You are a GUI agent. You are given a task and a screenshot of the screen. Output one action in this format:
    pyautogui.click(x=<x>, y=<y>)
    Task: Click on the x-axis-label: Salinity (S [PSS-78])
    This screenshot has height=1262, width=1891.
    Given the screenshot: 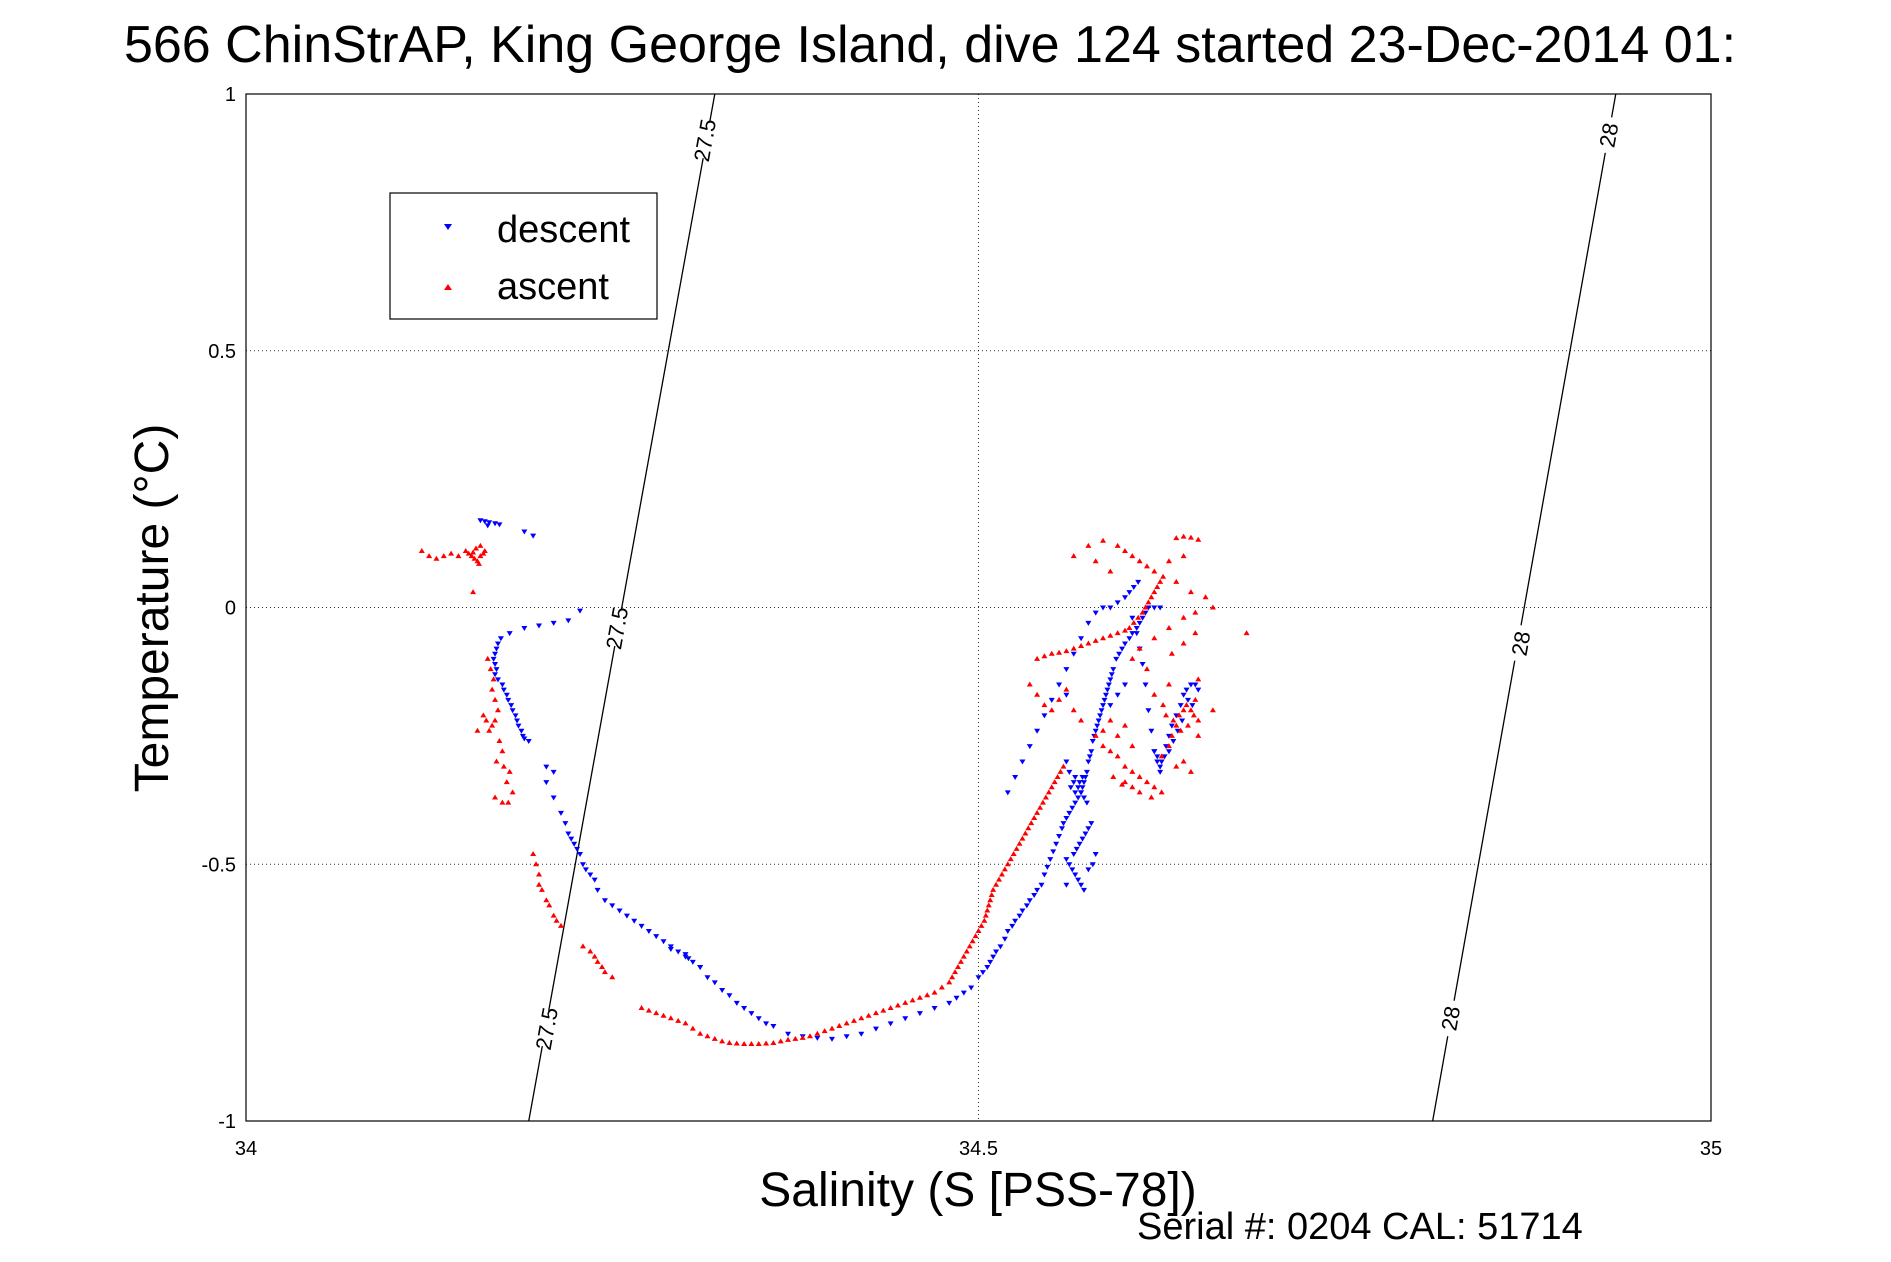 What is the action you would take?
    pyautogui.click(x=977, y=1190)
    